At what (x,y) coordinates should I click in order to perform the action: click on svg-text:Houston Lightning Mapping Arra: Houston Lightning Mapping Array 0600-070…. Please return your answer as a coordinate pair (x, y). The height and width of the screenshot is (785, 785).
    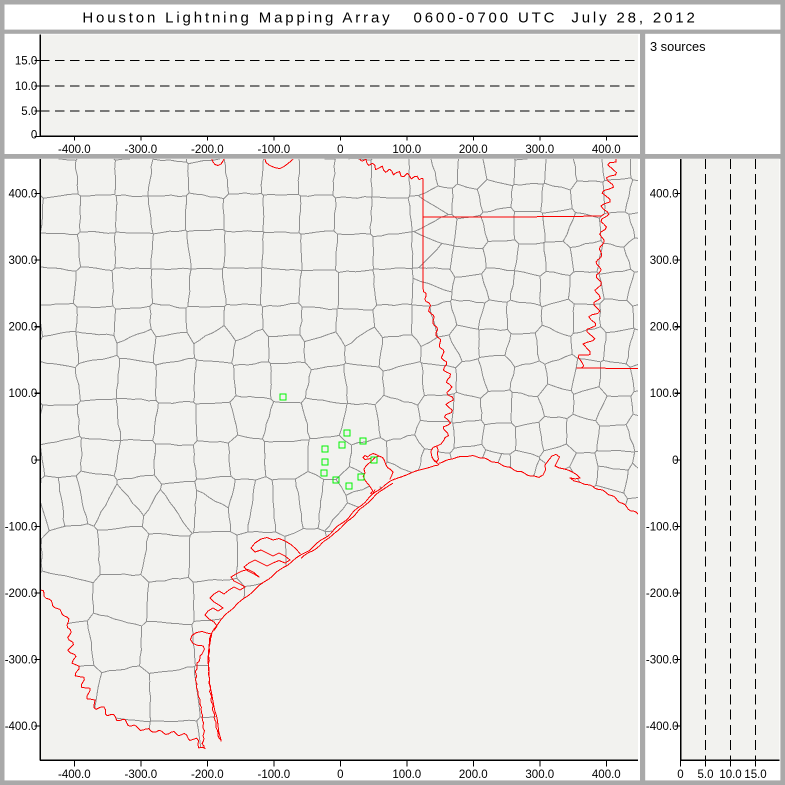
    Looking at the image, I should click on (389, 18).